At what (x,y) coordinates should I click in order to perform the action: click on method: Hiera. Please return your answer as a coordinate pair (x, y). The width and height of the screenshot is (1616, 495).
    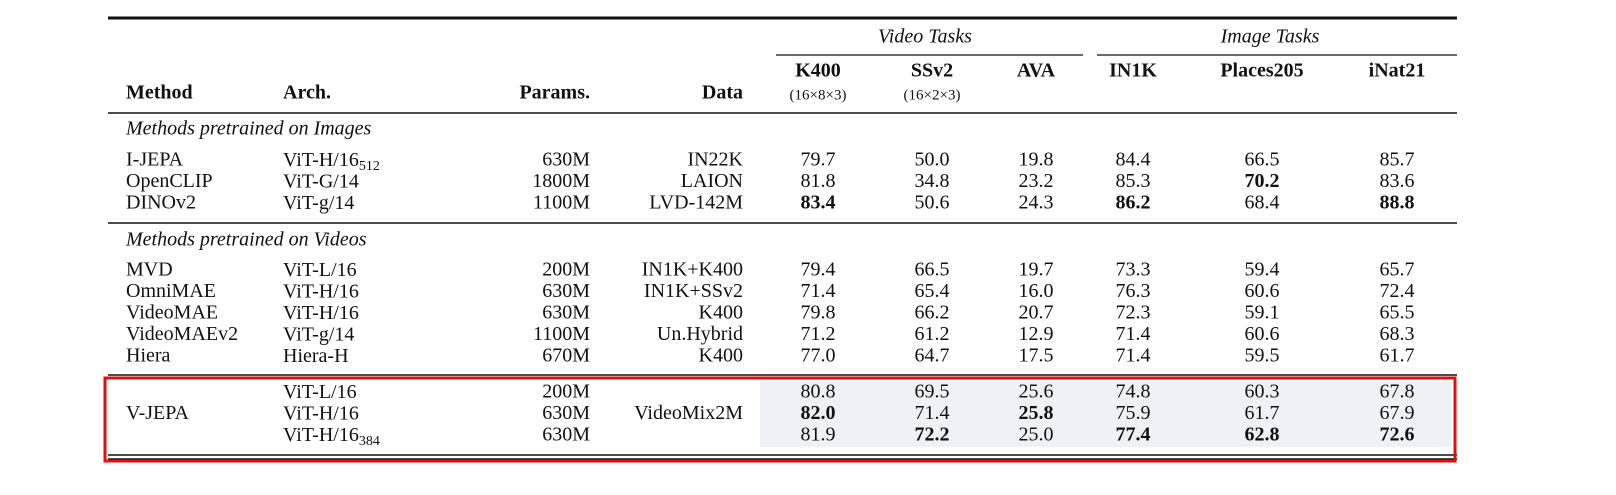
    Looking at the image, I should click on (148, 356).